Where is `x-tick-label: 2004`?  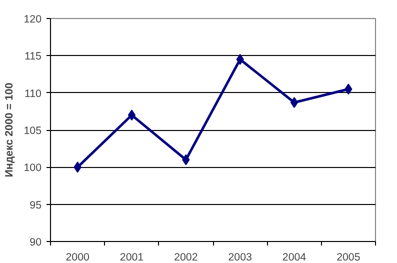 x-tick-label: 2004 is located at coordinates (294, 257).